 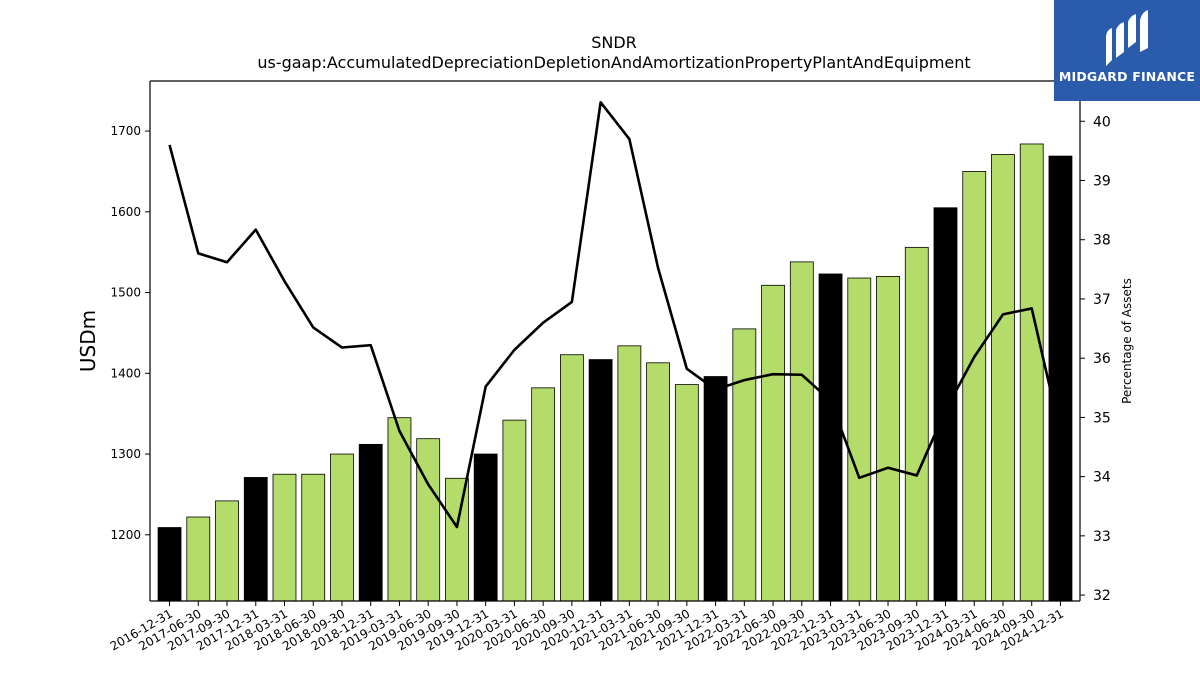 I want to click on logo-text: MIDGARD FINANCE, so click(x=1127, y=76).